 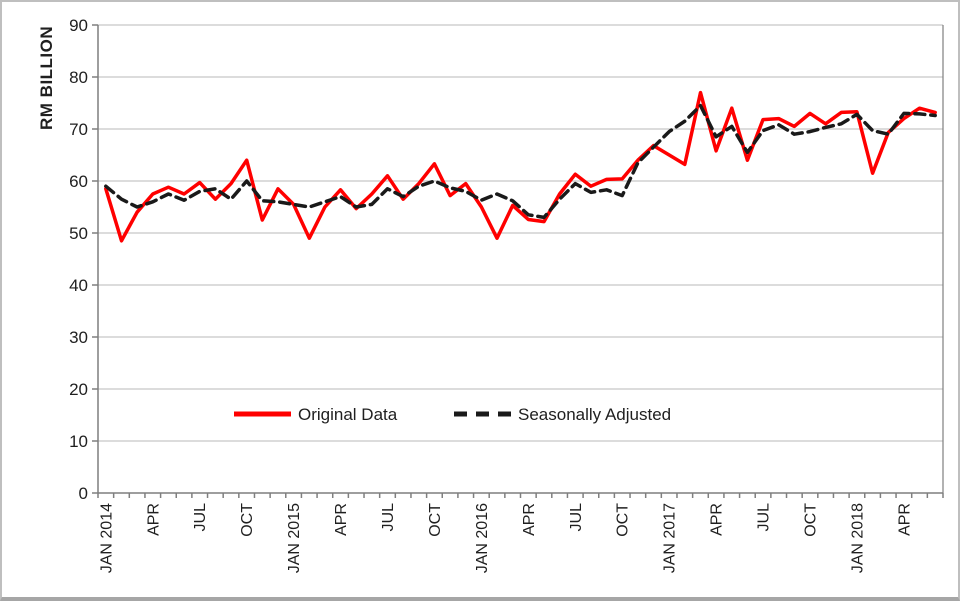 I want to click on x-tick-label: JAN 2017, so click(x=670, y=538).